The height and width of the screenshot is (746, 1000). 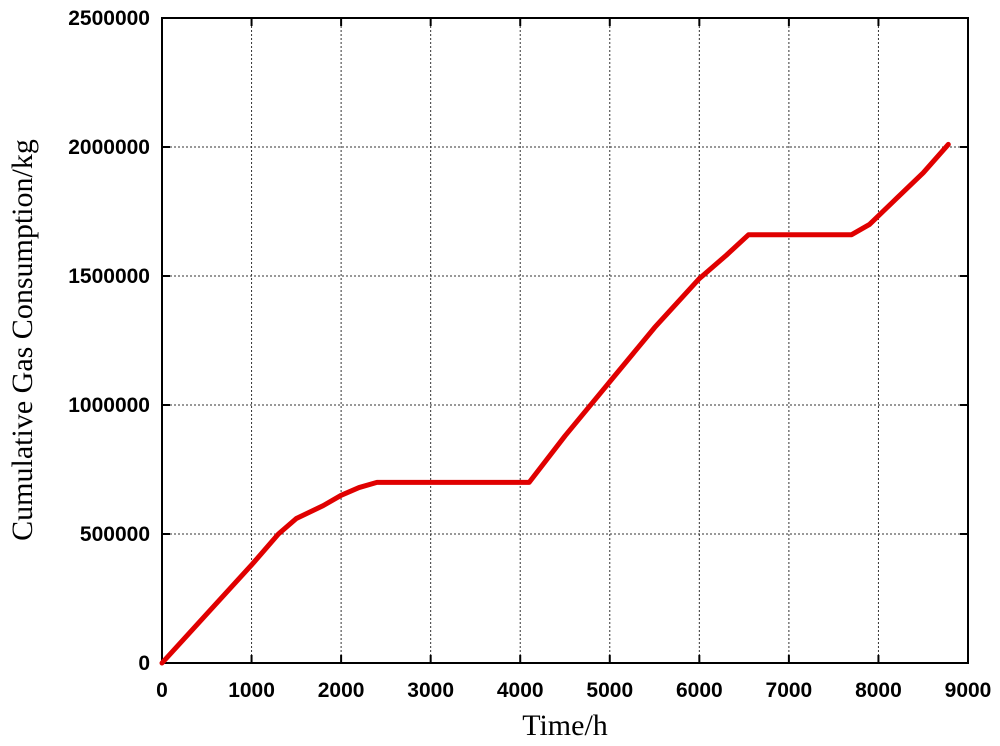 I want to click on x-tick-label: 9000, so click(x=968, y=690).